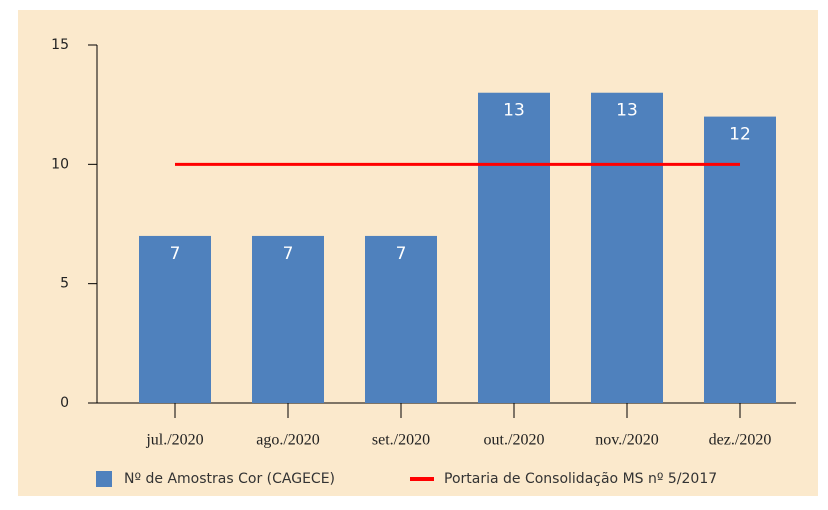 The width and height of the screenshot is (828, 510). Describe the element at coordinates (626, 440) in the screenshot. I see `x-tick-label: nov./2020` at that location.